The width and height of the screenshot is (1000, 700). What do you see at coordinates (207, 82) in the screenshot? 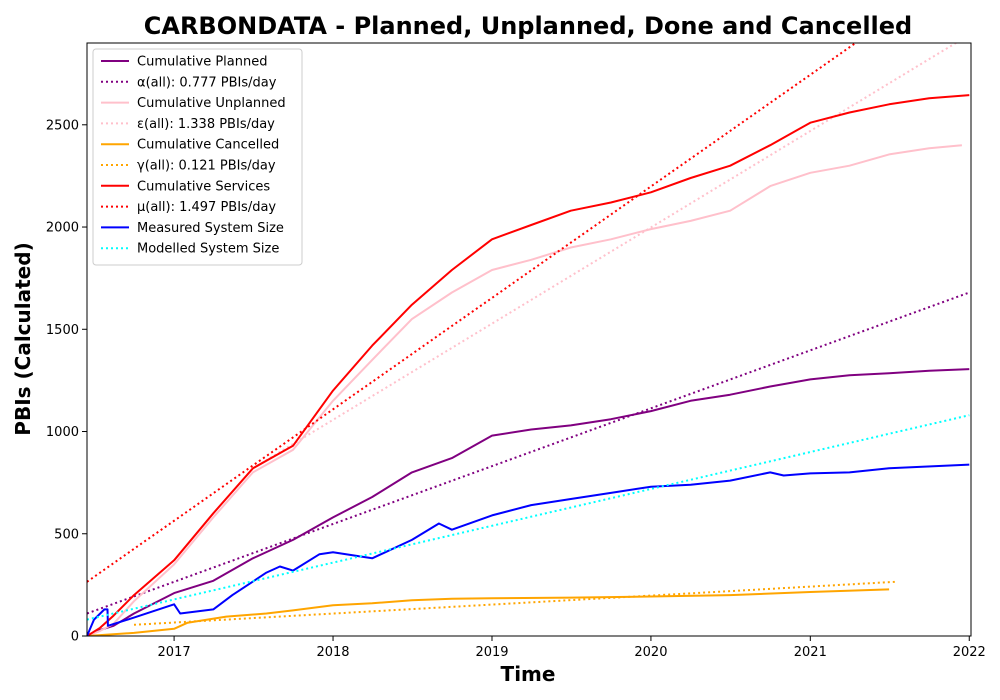
I see `legend-label: α(all): 0.777 PBIs/day` at bounding box center [207, 82].